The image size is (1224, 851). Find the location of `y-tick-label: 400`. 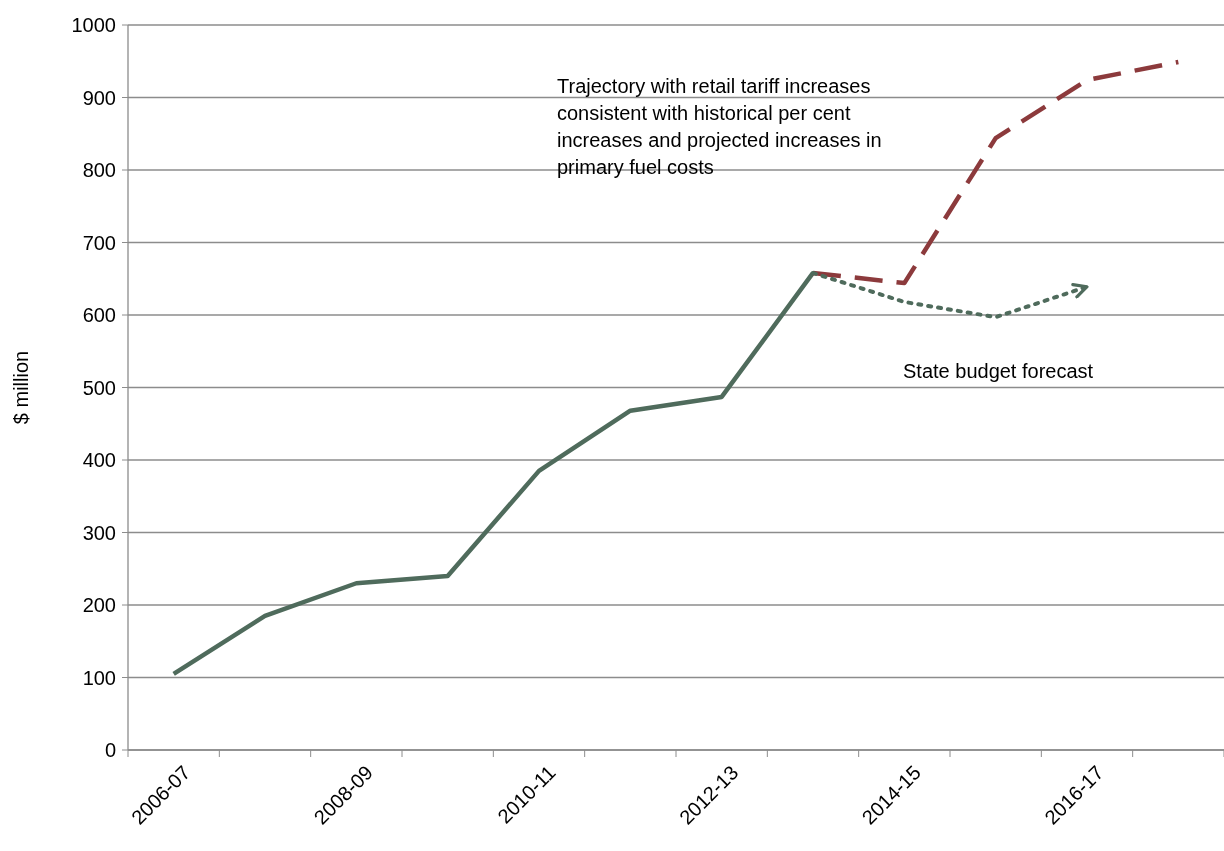

y-tick-label: 400 is located at coordinates (99, 460).